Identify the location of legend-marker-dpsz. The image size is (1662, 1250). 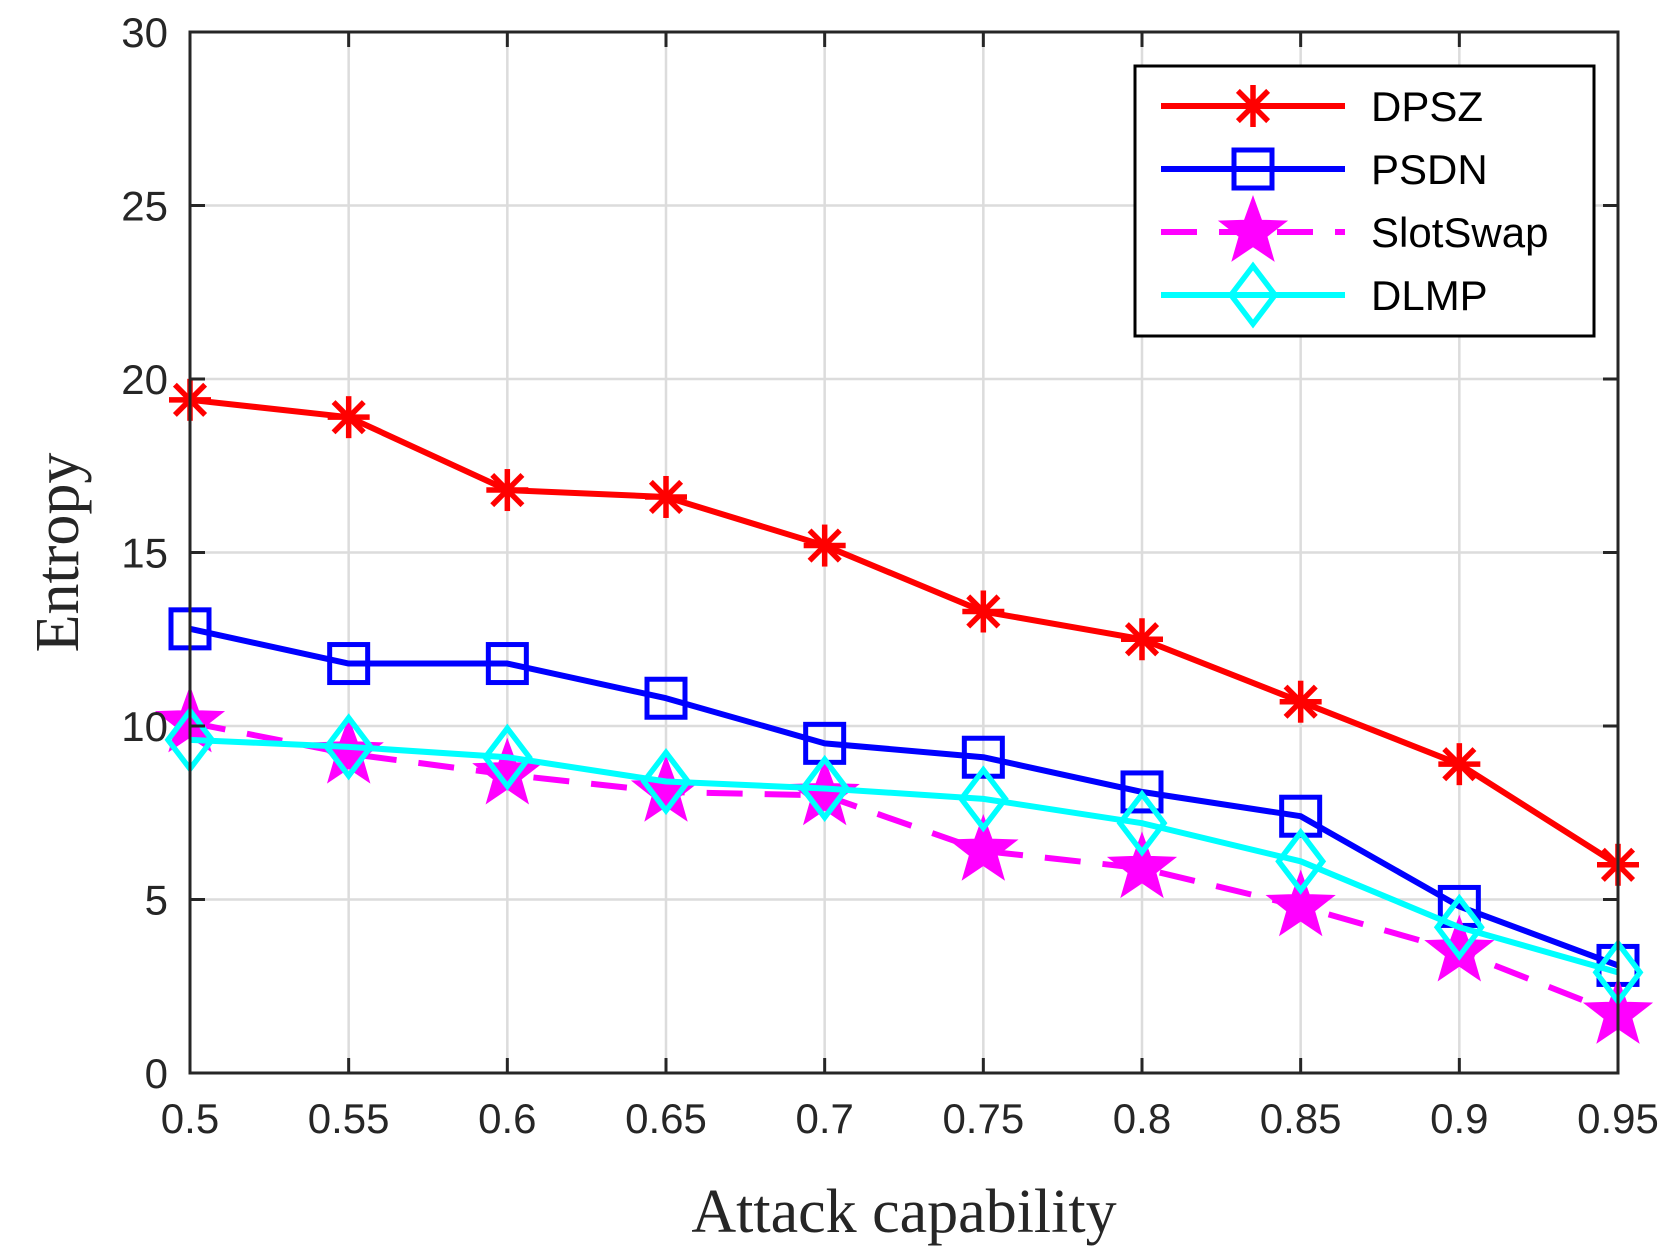
(1253, 106).